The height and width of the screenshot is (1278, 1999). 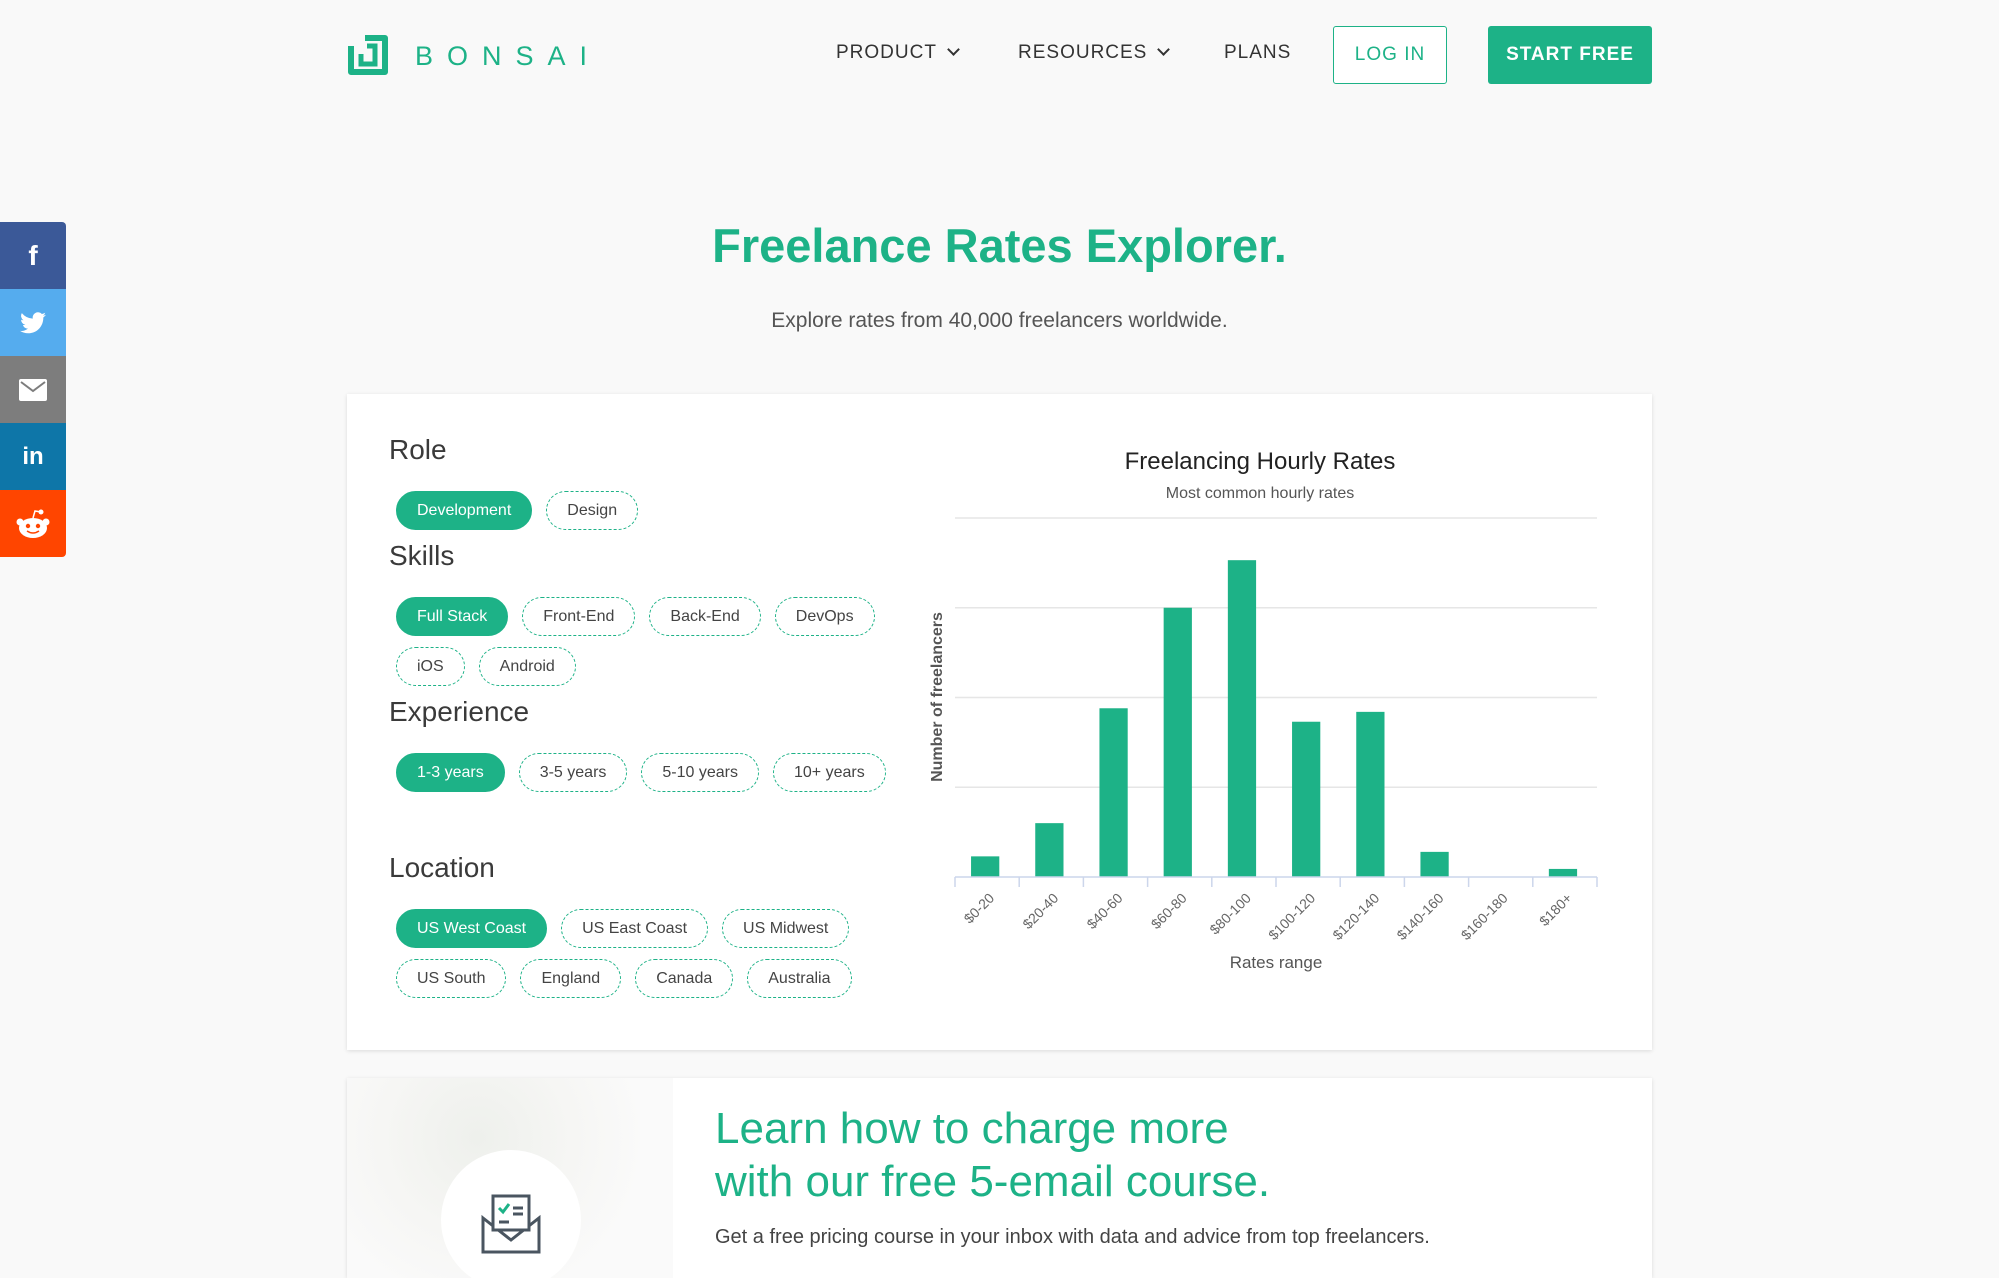 I want to click on course-title-line2: with our free 5-email course., so click(x=993, y=1181).